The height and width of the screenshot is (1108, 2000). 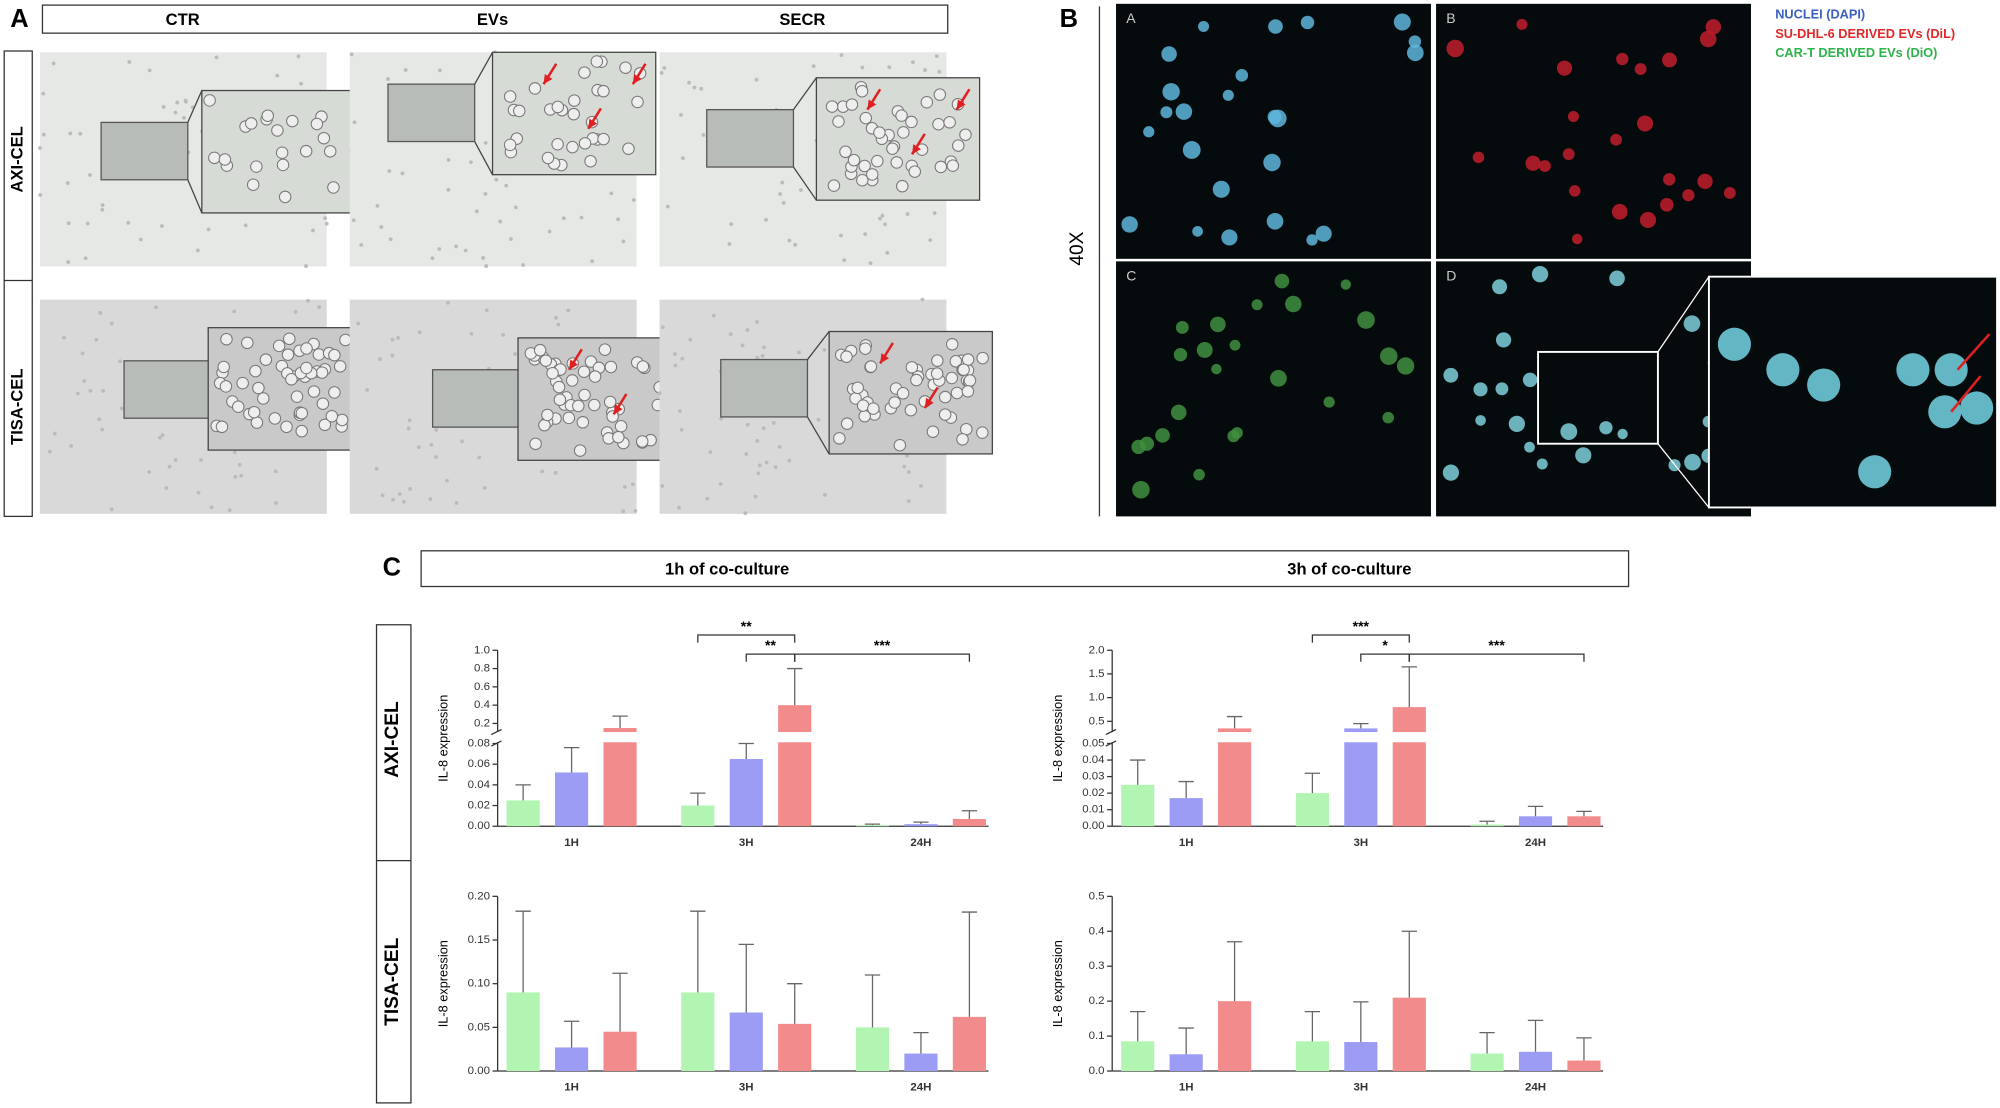 I want to click on arrow-head, so click(x=916, y=149).